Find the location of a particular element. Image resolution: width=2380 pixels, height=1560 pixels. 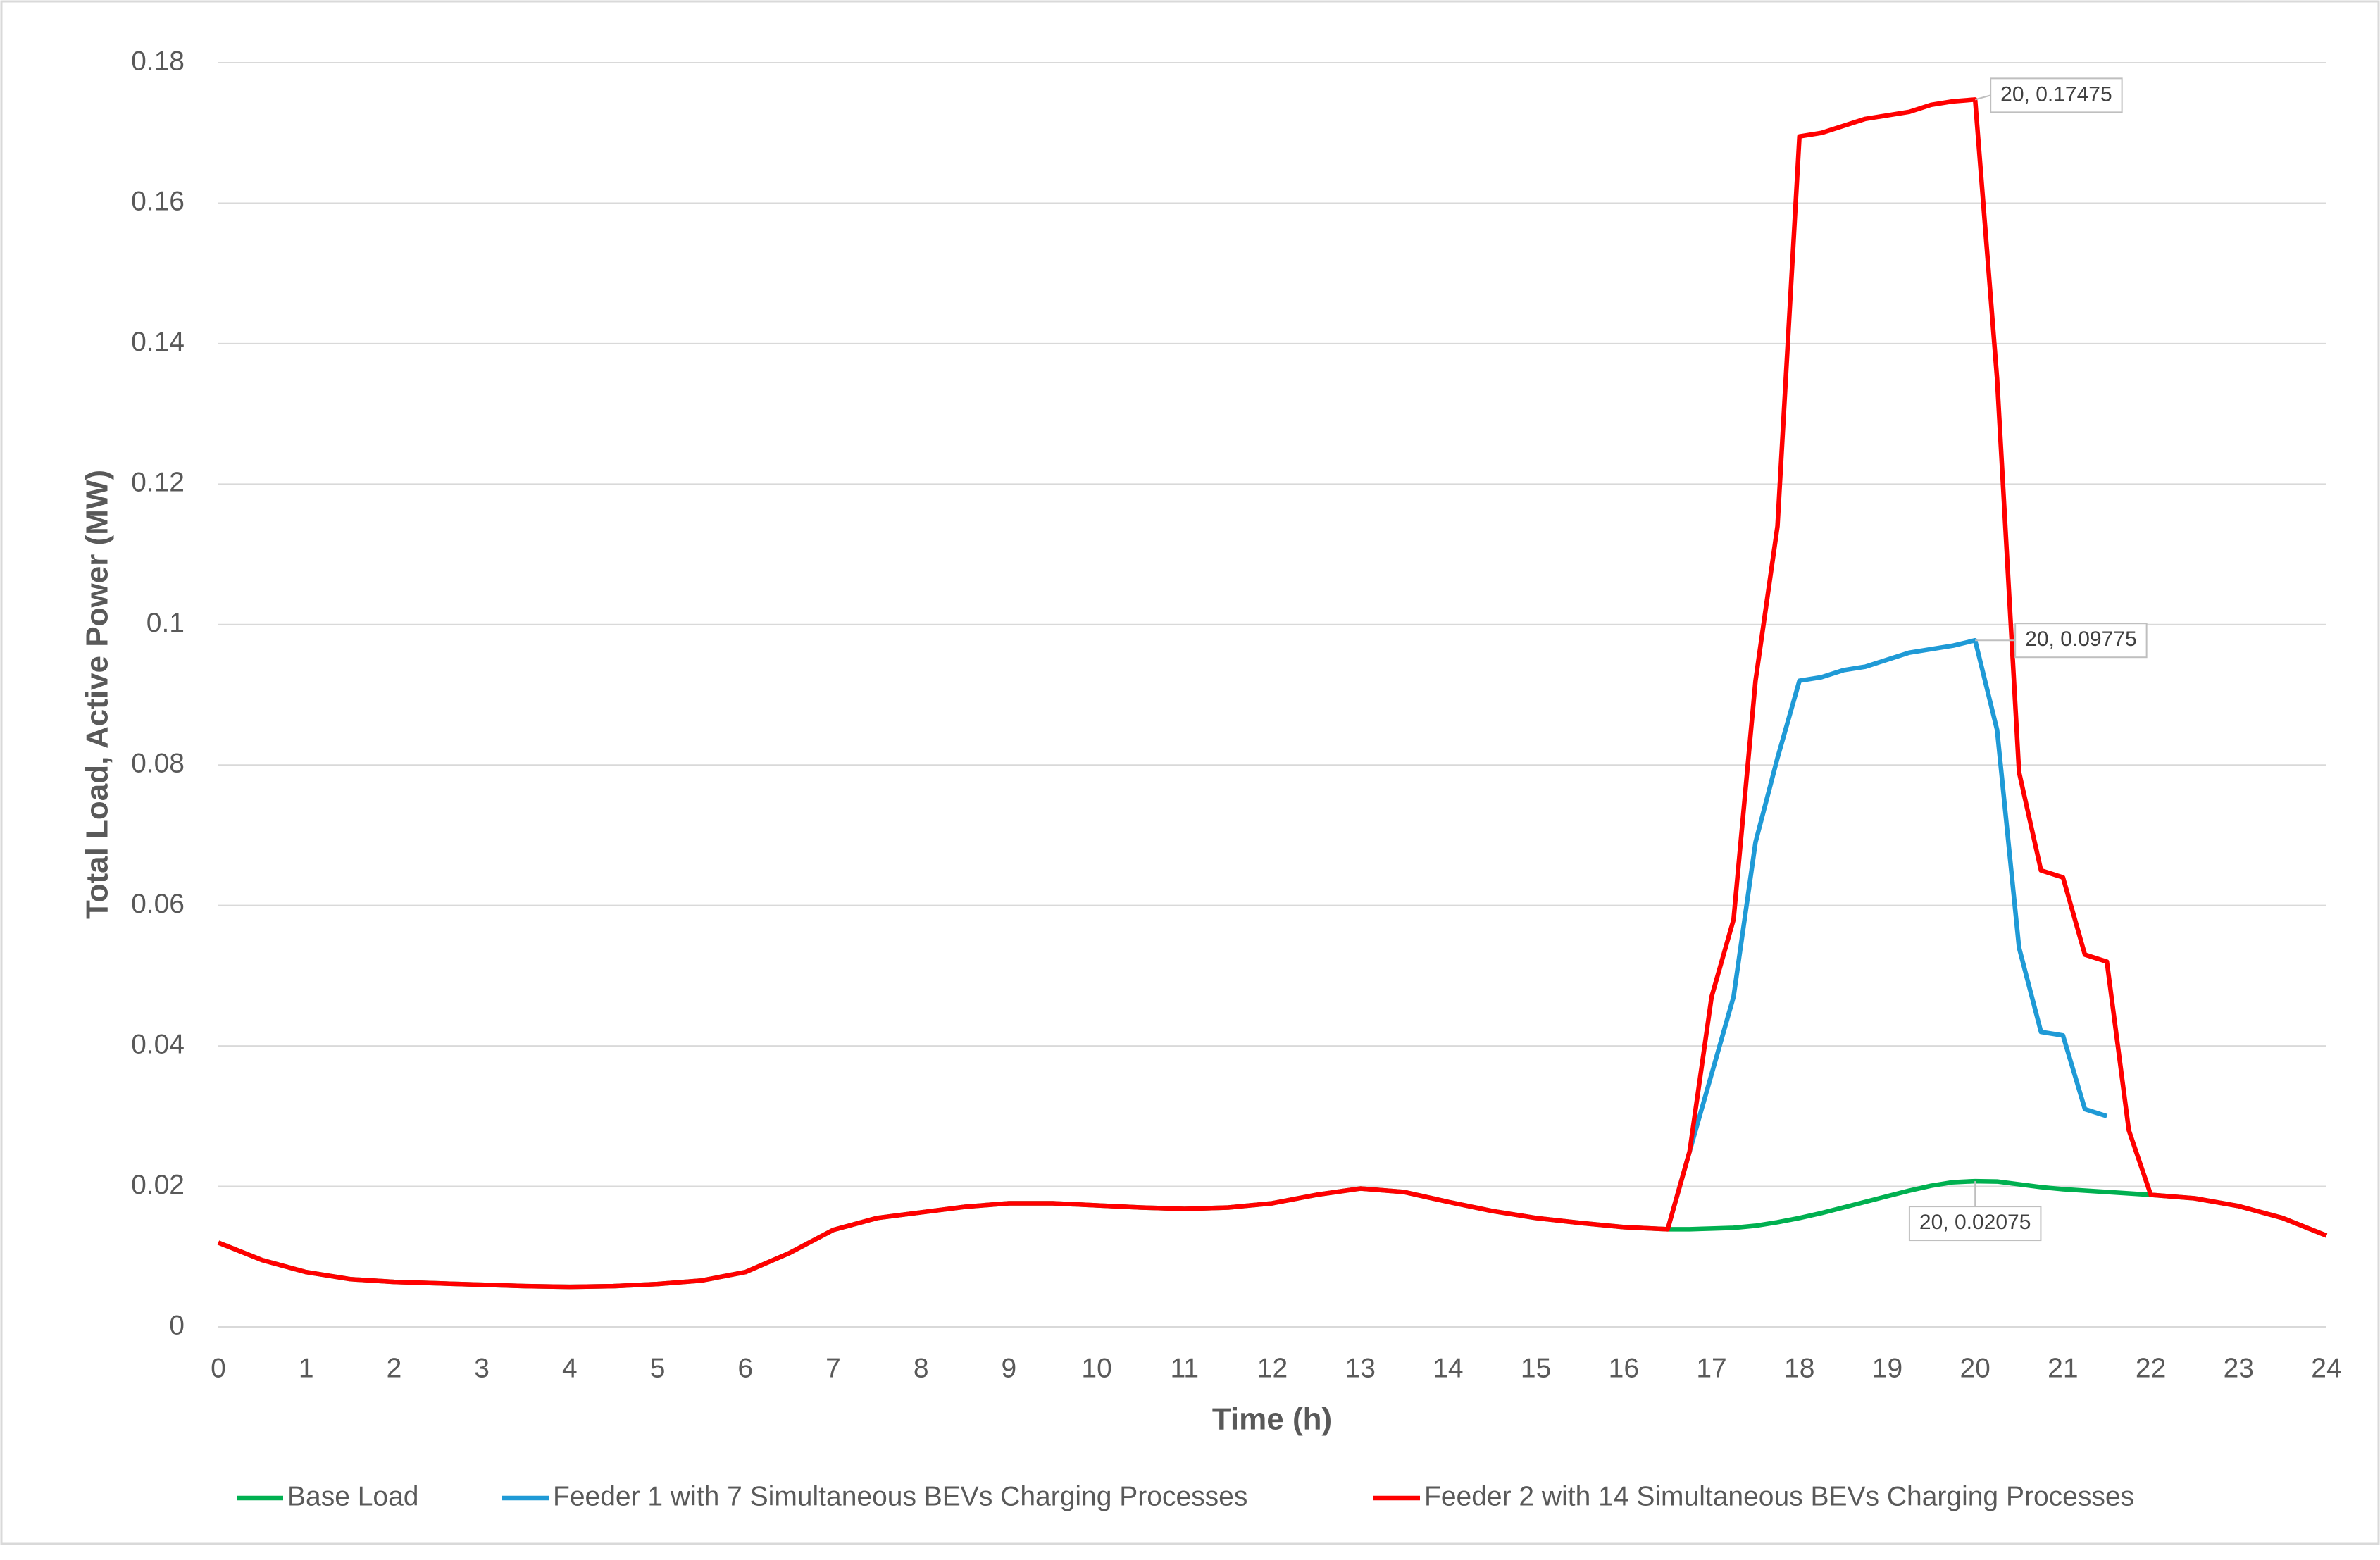

x-tick-label: 6 is located at coordinates (745, 1368).